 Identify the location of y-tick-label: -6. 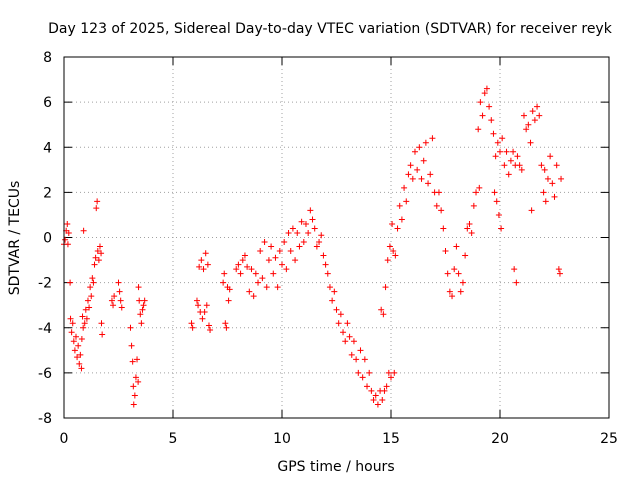
(45, 374).